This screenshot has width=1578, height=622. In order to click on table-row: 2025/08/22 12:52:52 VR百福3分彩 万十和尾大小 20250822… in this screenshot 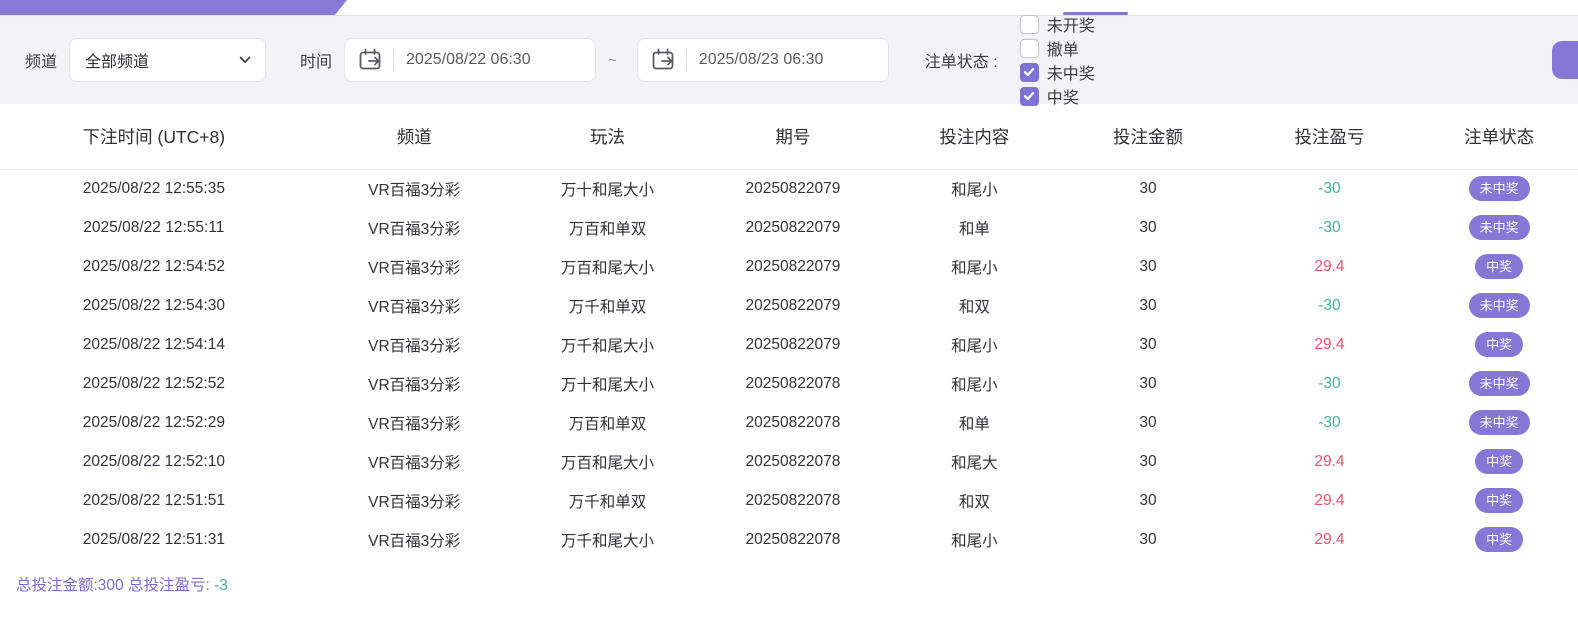, I will do `click(789, 383)`.